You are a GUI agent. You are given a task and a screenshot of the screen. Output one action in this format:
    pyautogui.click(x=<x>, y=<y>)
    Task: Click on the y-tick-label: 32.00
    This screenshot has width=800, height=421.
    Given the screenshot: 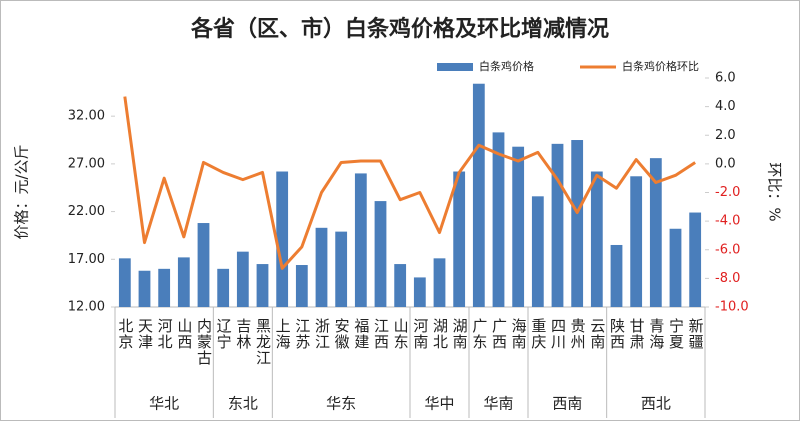 What is the action you would take?
    pyautogui.click(x=86, y=116)
    